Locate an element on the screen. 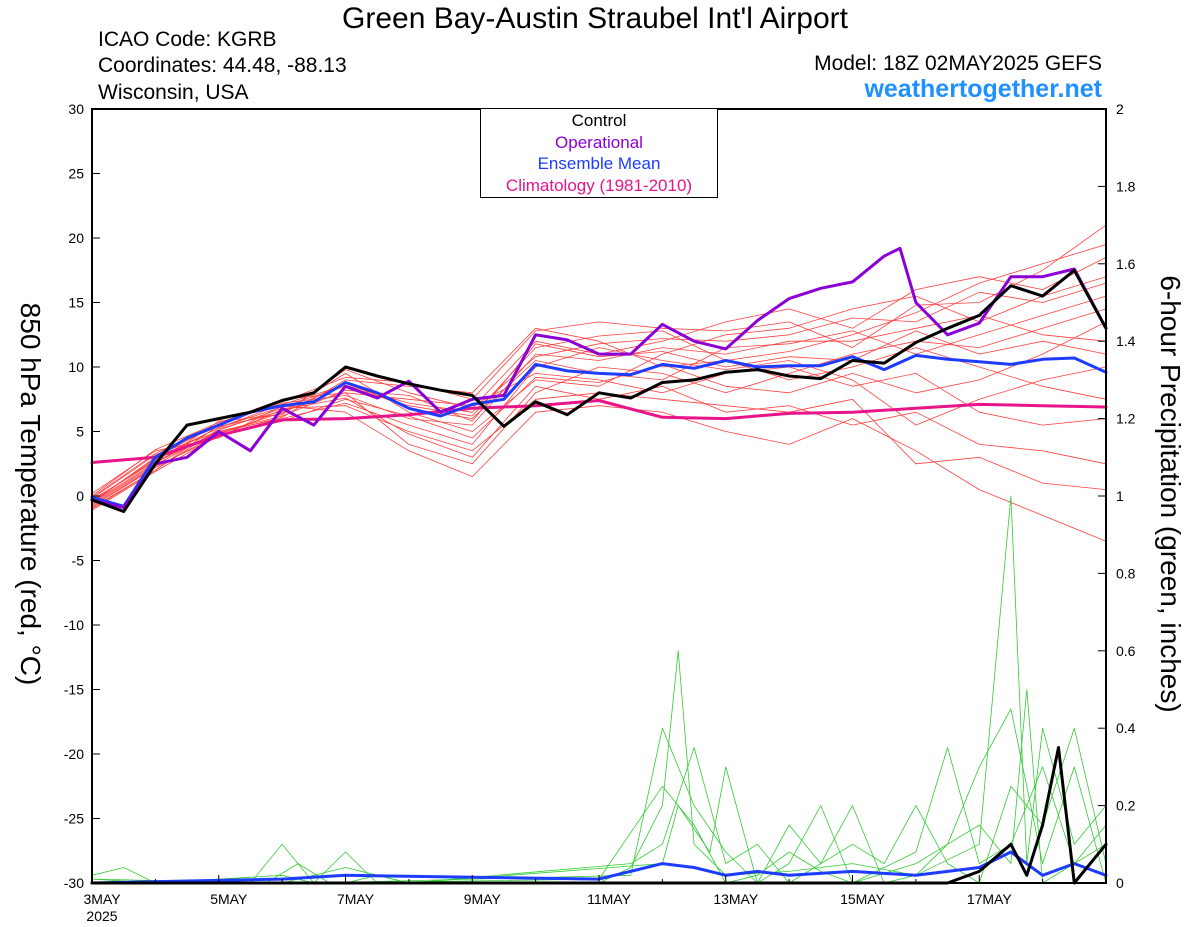 The image size is (1200, 927). y-left-tick-label: 15 is located at coordinates (76, 303).